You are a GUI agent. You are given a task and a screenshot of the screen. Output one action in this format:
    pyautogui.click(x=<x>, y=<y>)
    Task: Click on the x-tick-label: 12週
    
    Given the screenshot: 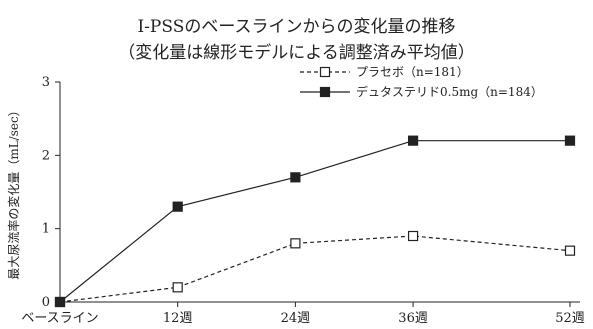 What is the action you would take?
    pyautogui.click(x=178, y=318)
    